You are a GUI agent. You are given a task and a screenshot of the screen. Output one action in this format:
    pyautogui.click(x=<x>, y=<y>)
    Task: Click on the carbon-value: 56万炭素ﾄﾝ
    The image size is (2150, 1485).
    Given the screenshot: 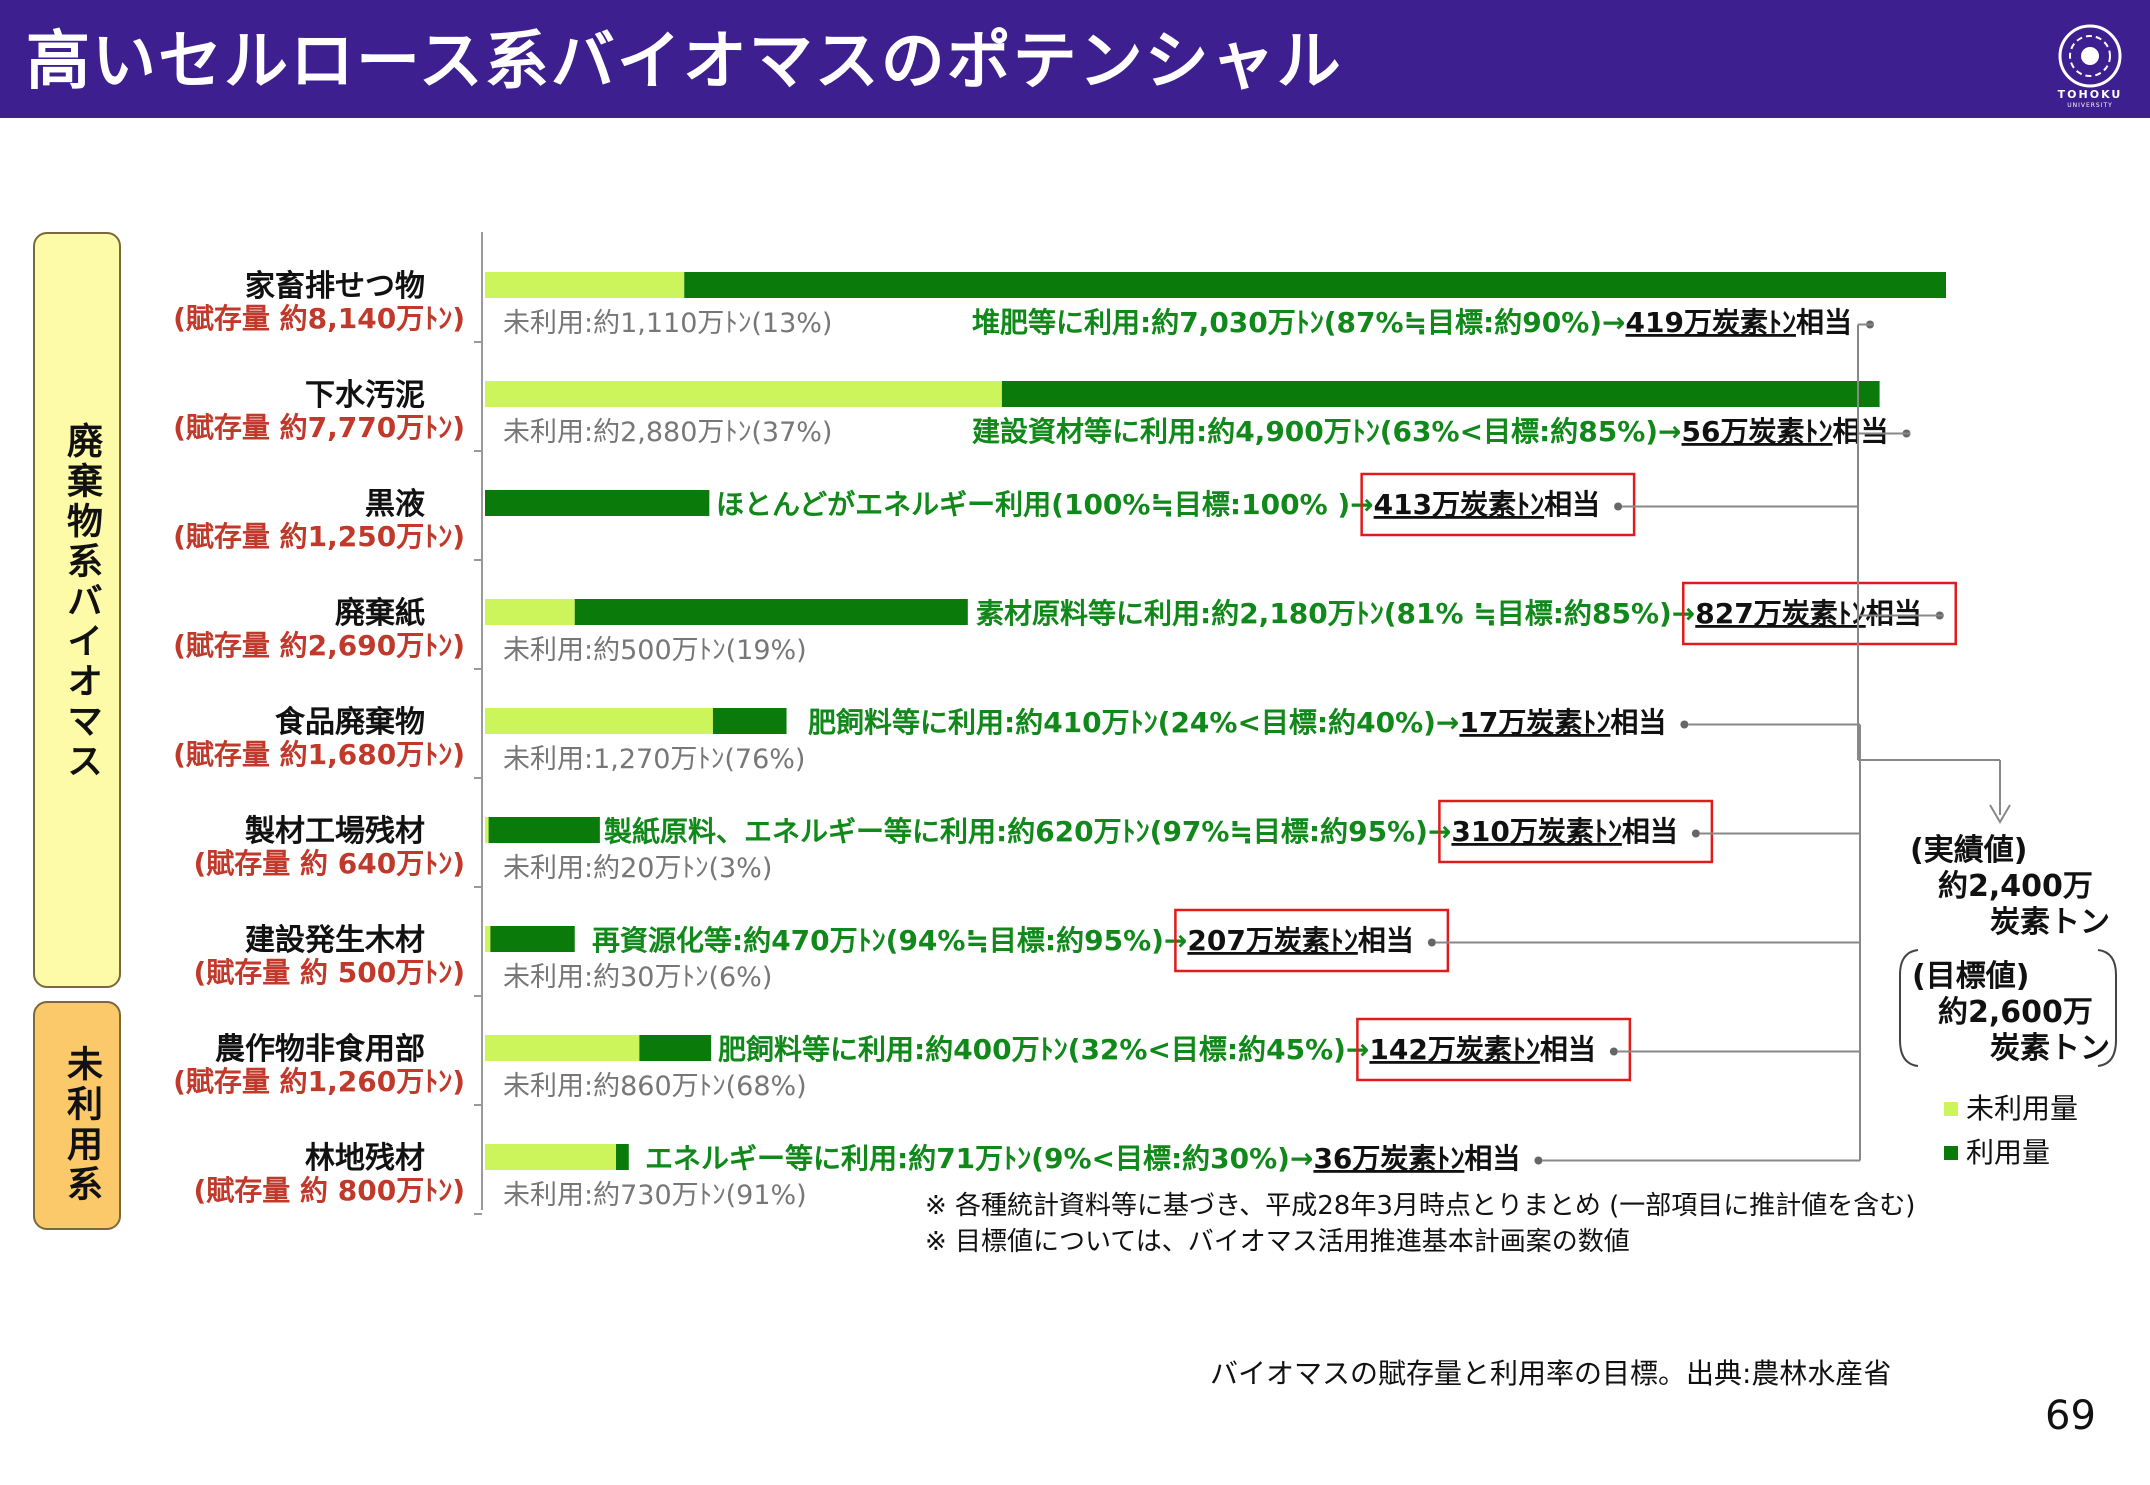 What is the action you would take?
    pyautogui.click(x=1757, y=431)
    